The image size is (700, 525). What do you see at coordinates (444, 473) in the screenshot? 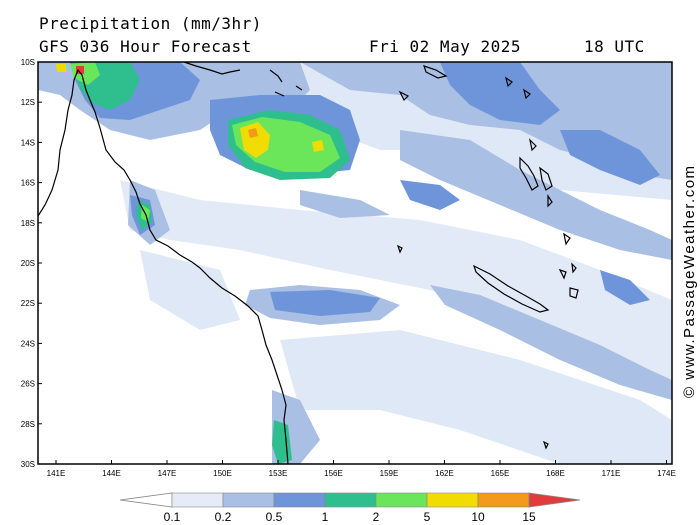
I see `lon-tick-label: 162E` at bounding box center [444, 473].